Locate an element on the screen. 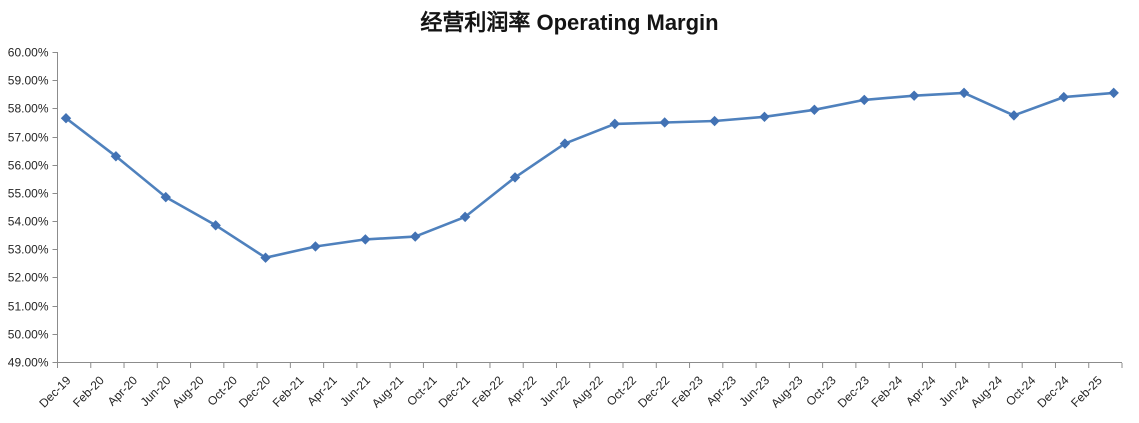  x-axis-tick-label: Dec-20 is located at coordinates (254, 391).